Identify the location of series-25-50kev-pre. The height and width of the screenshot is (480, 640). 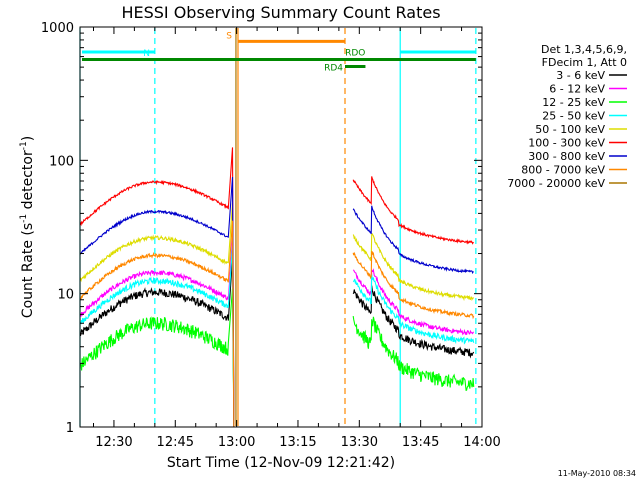
(157, 337).